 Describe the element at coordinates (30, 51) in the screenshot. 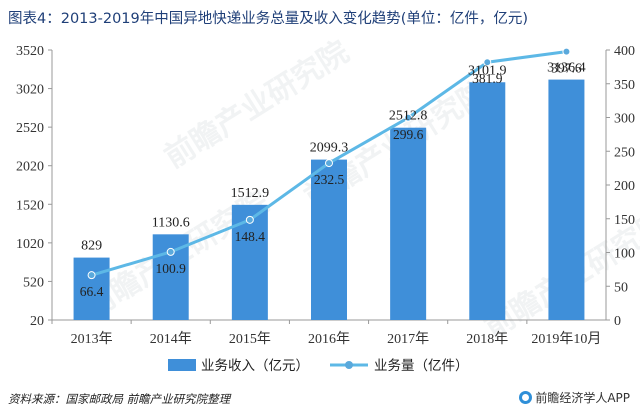

I see `y-left-tick-label: 3520` at that location.